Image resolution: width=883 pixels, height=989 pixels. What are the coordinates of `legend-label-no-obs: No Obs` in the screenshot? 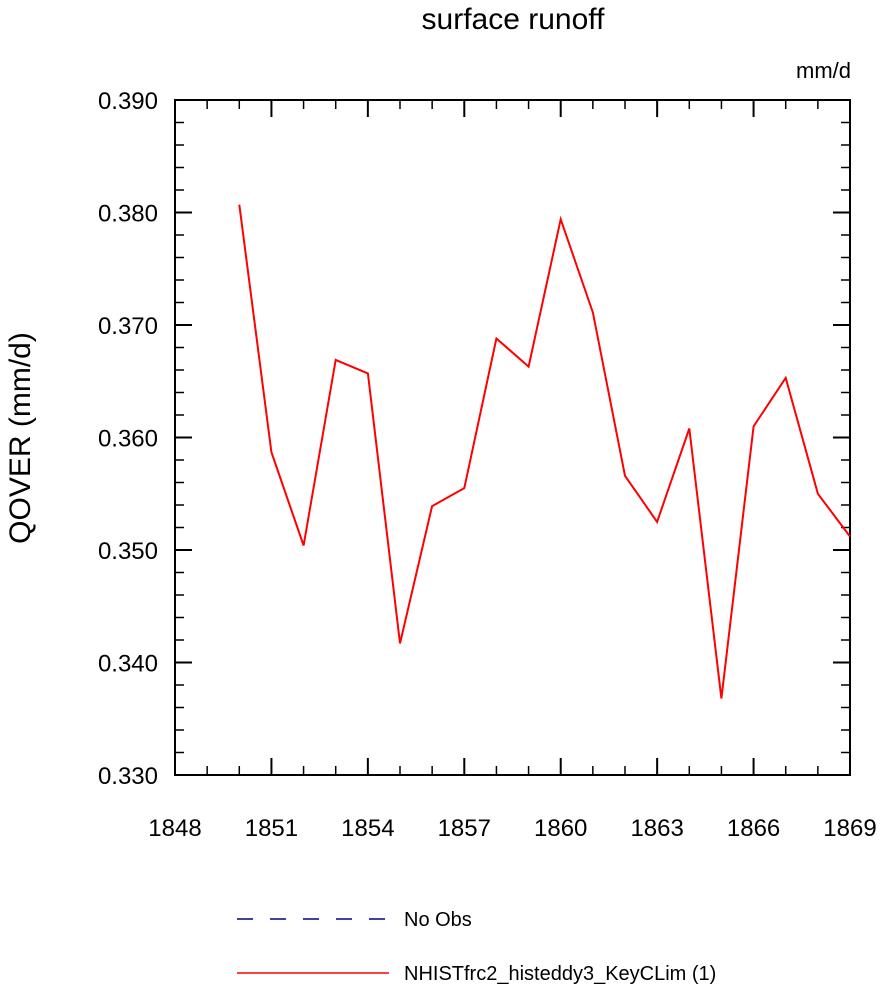 It's located at (438, 920).